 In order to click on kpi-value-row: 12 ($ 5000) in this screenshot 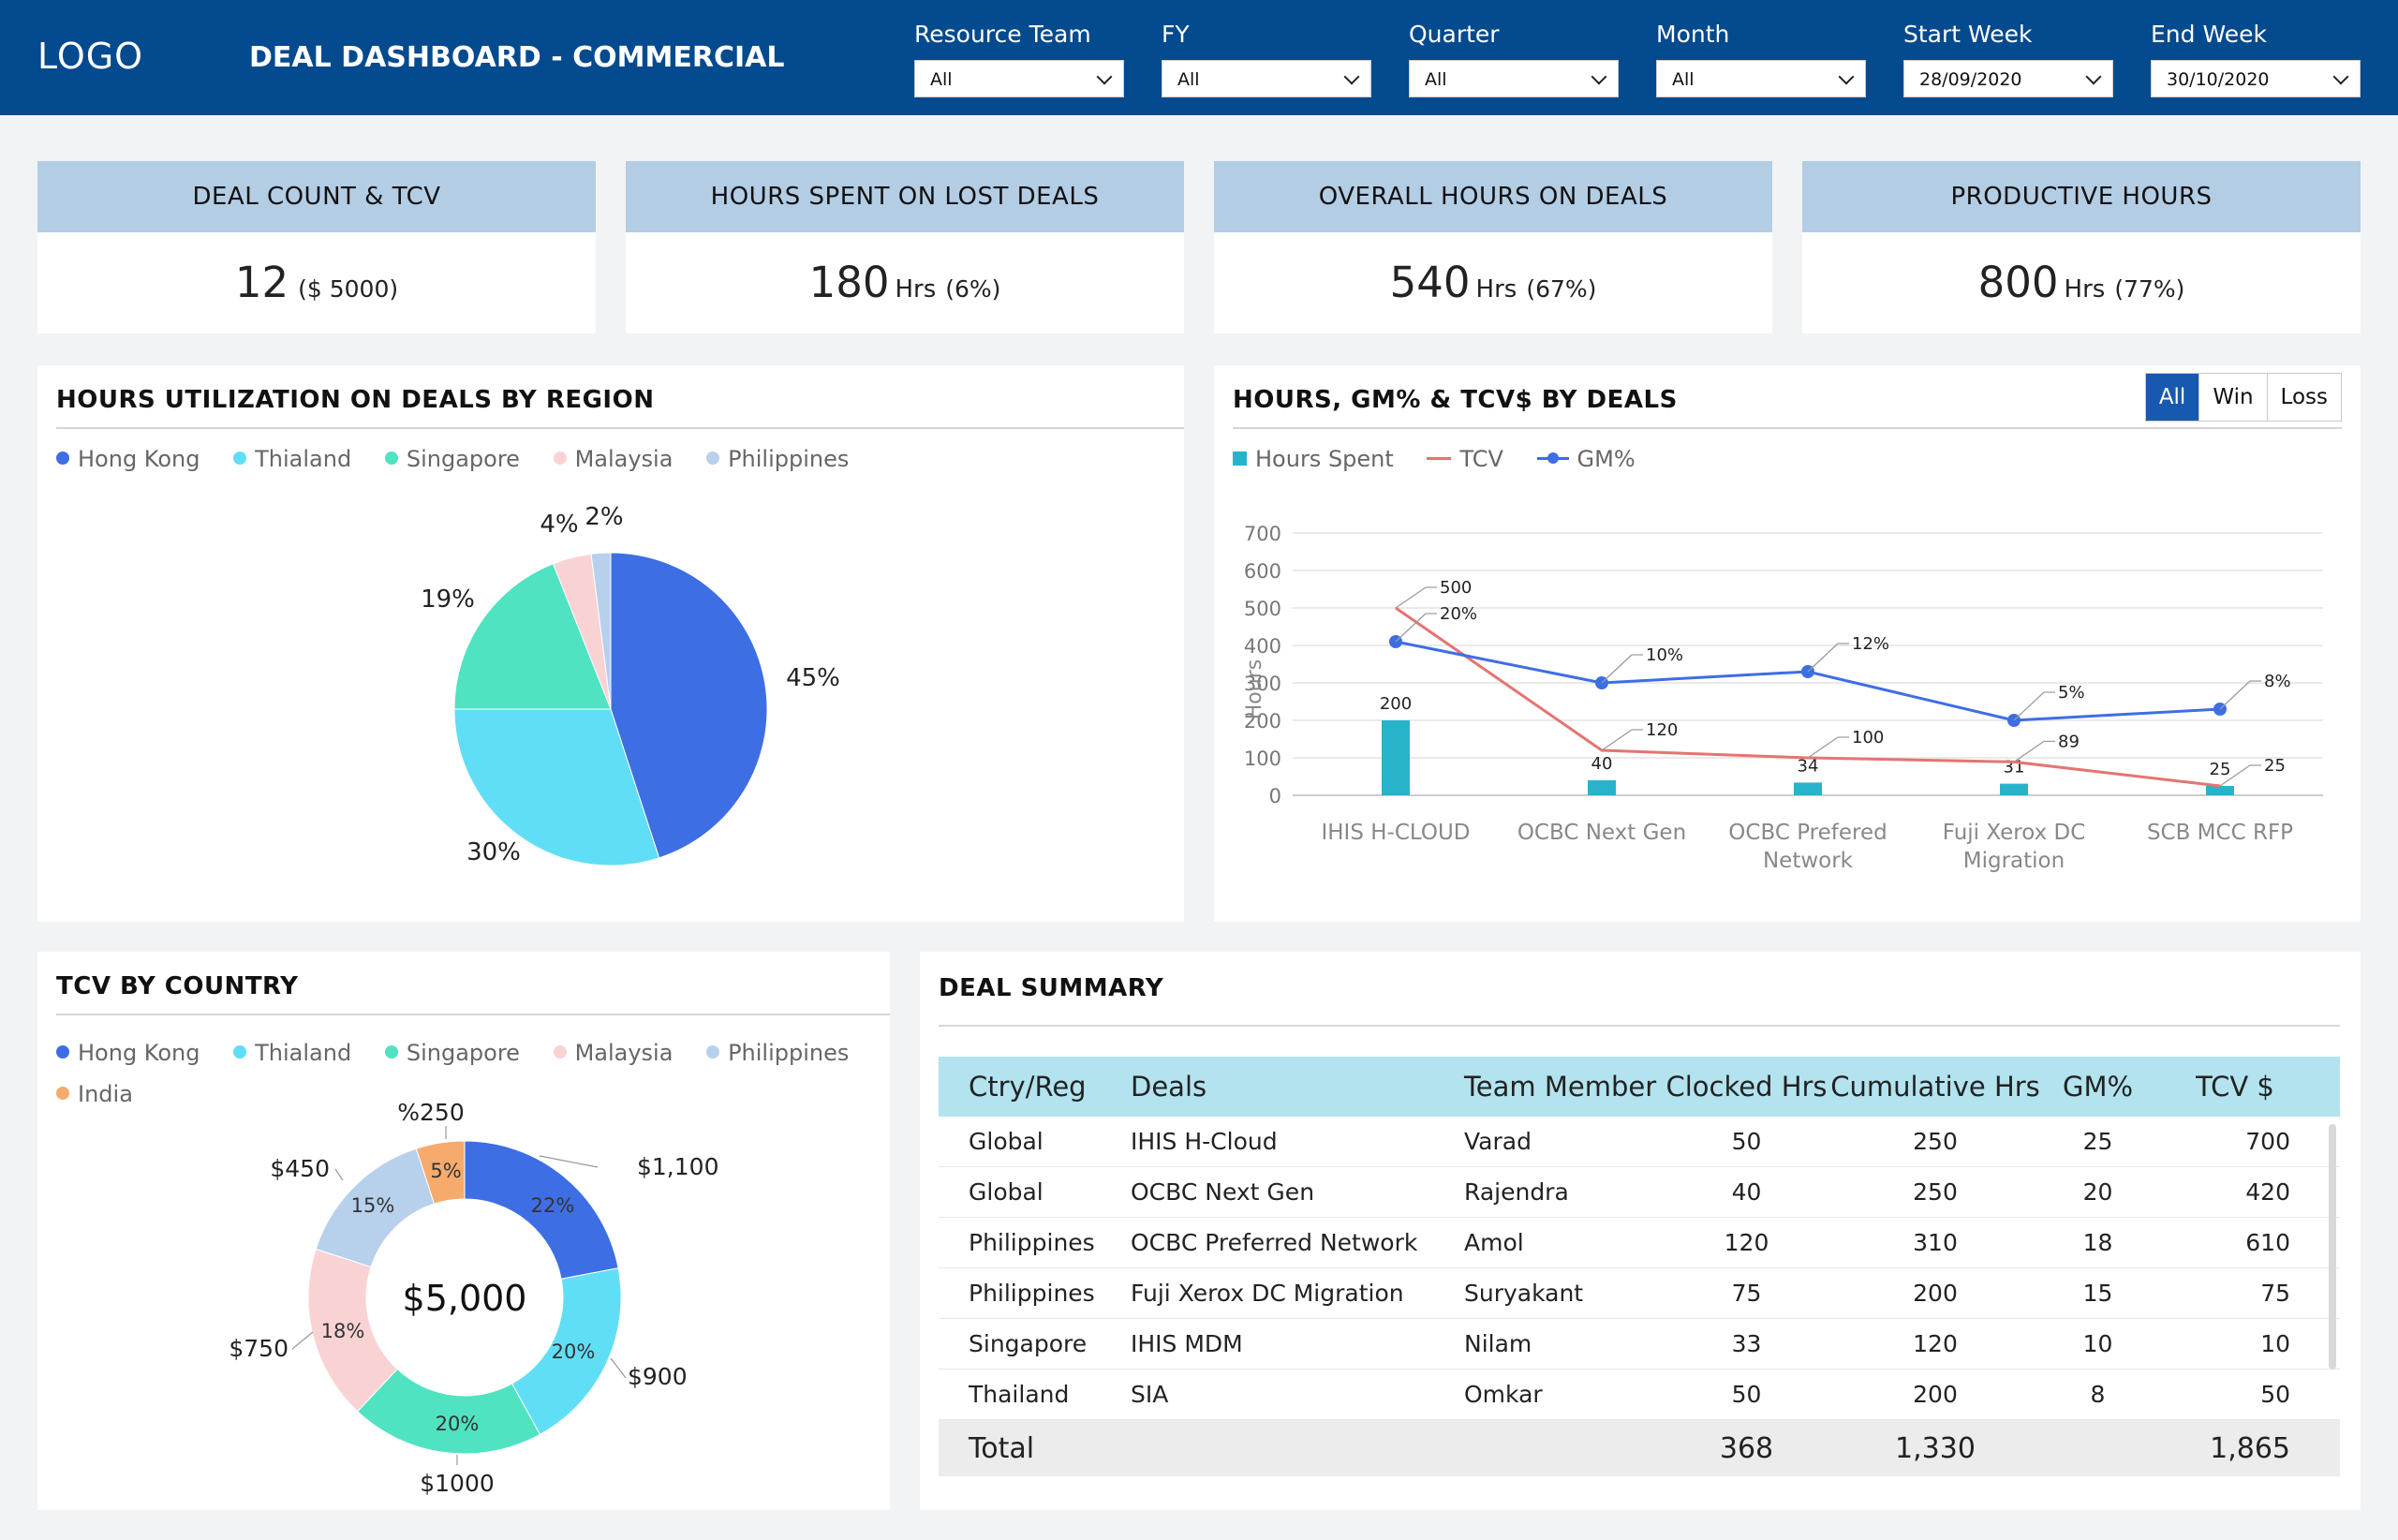, I will do `click(316, 282)`.